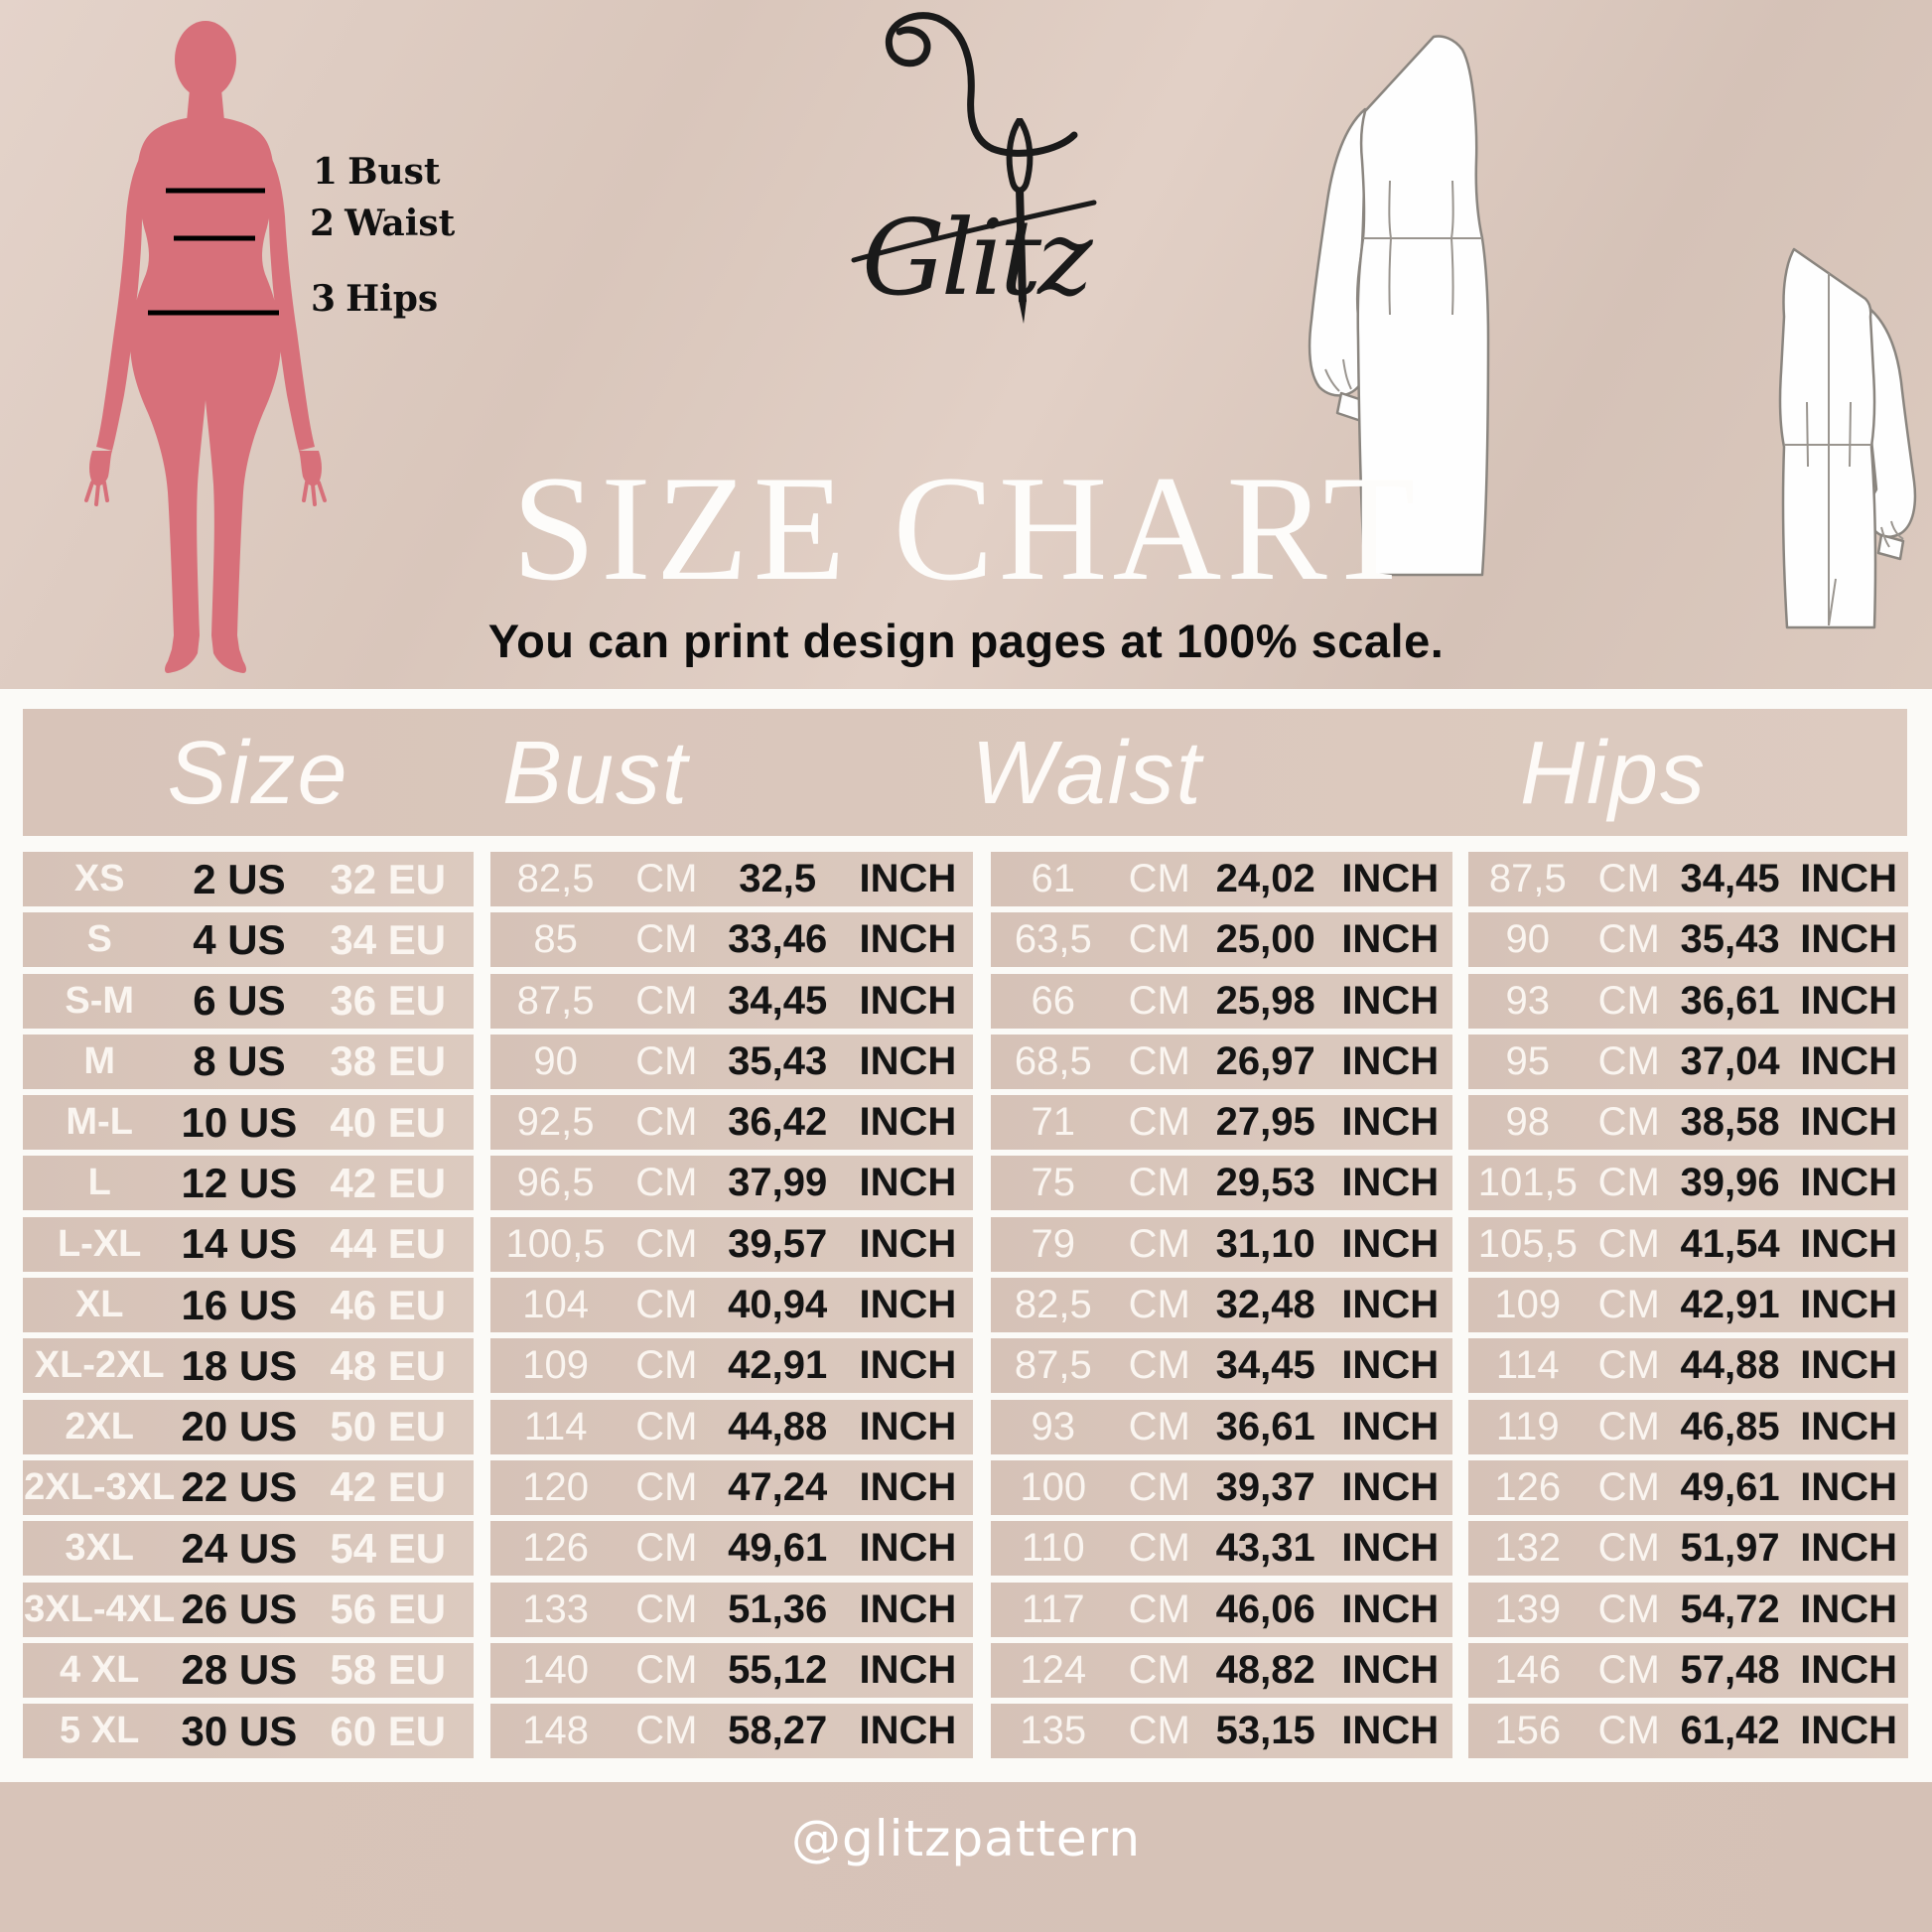 This screenshot has height=1932, width=1932. What do you see at coordinates (1528, 1183) in the screenshot?
I see `hips-cm-value: 101,5` at bounding box center [1528, 1183].